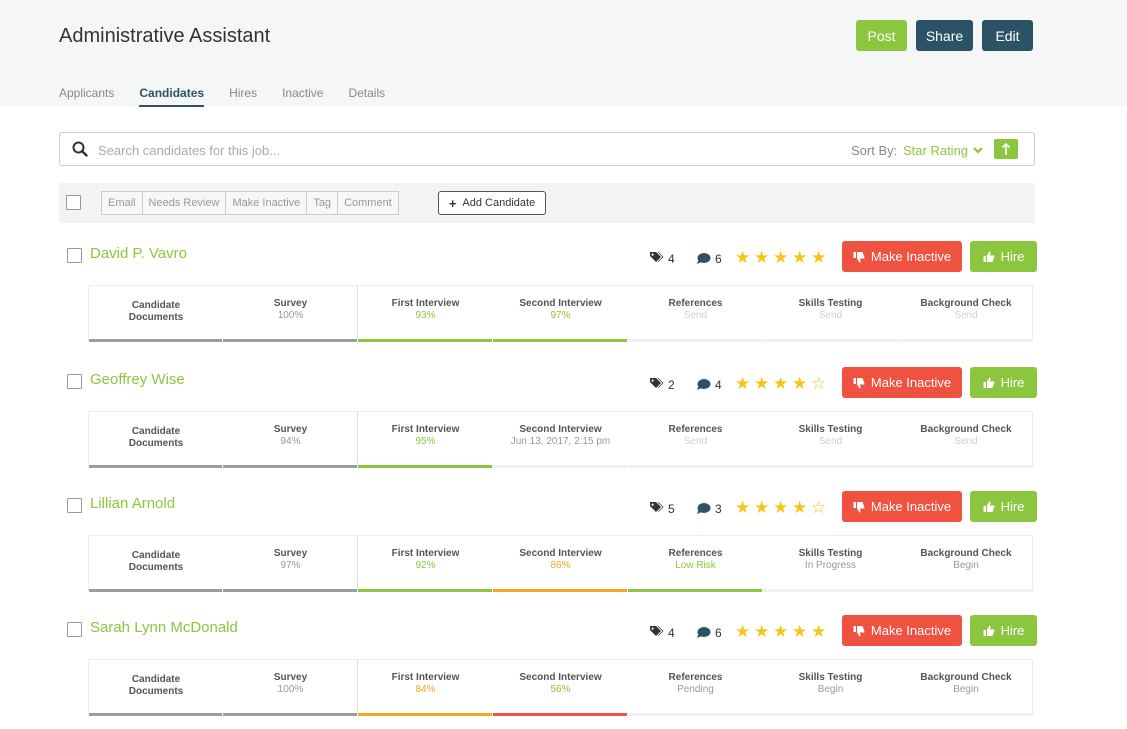  Describe the element at coordinates (560, 677) in the screenshot. I see `stage-label: Second Interview` at that location.